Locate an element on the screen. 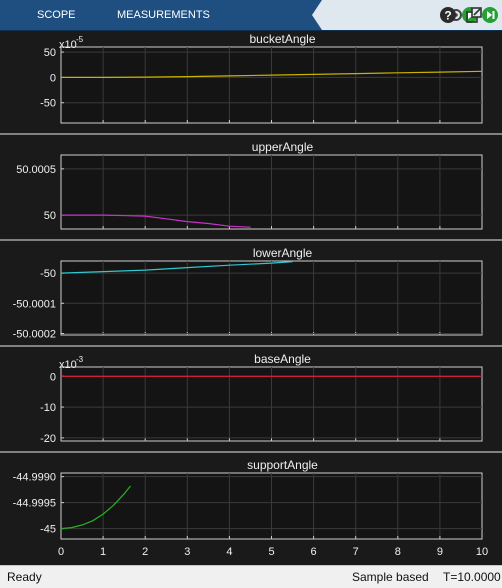 This screenshot has width=502, height=588. x-tick-label: 9 is located at coordinates (440, 552).